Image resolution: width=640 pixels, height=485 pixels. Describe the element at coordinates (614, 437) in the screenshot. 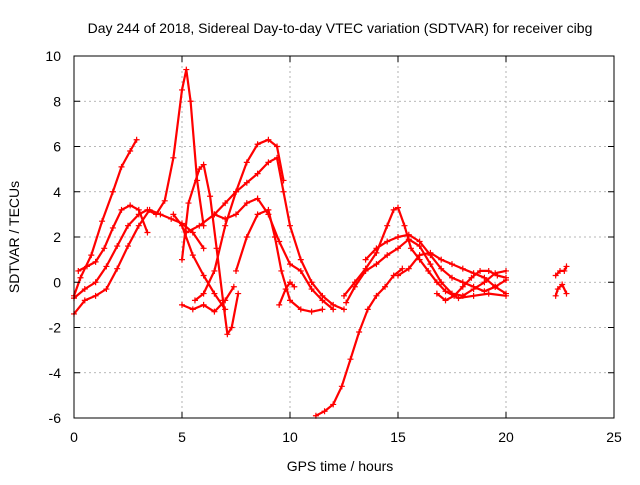

I see `x-tick-label: 25` at that location.